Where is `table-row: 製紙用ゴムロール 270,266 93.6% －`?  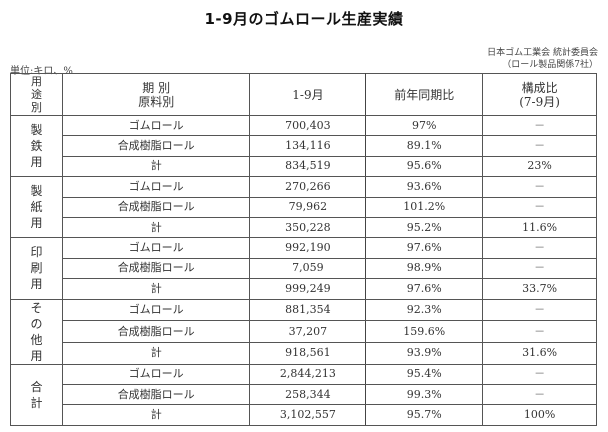
table-row: 製紙用ゴムロール 270,266 93.6% － is located at coordinates (303, 207).